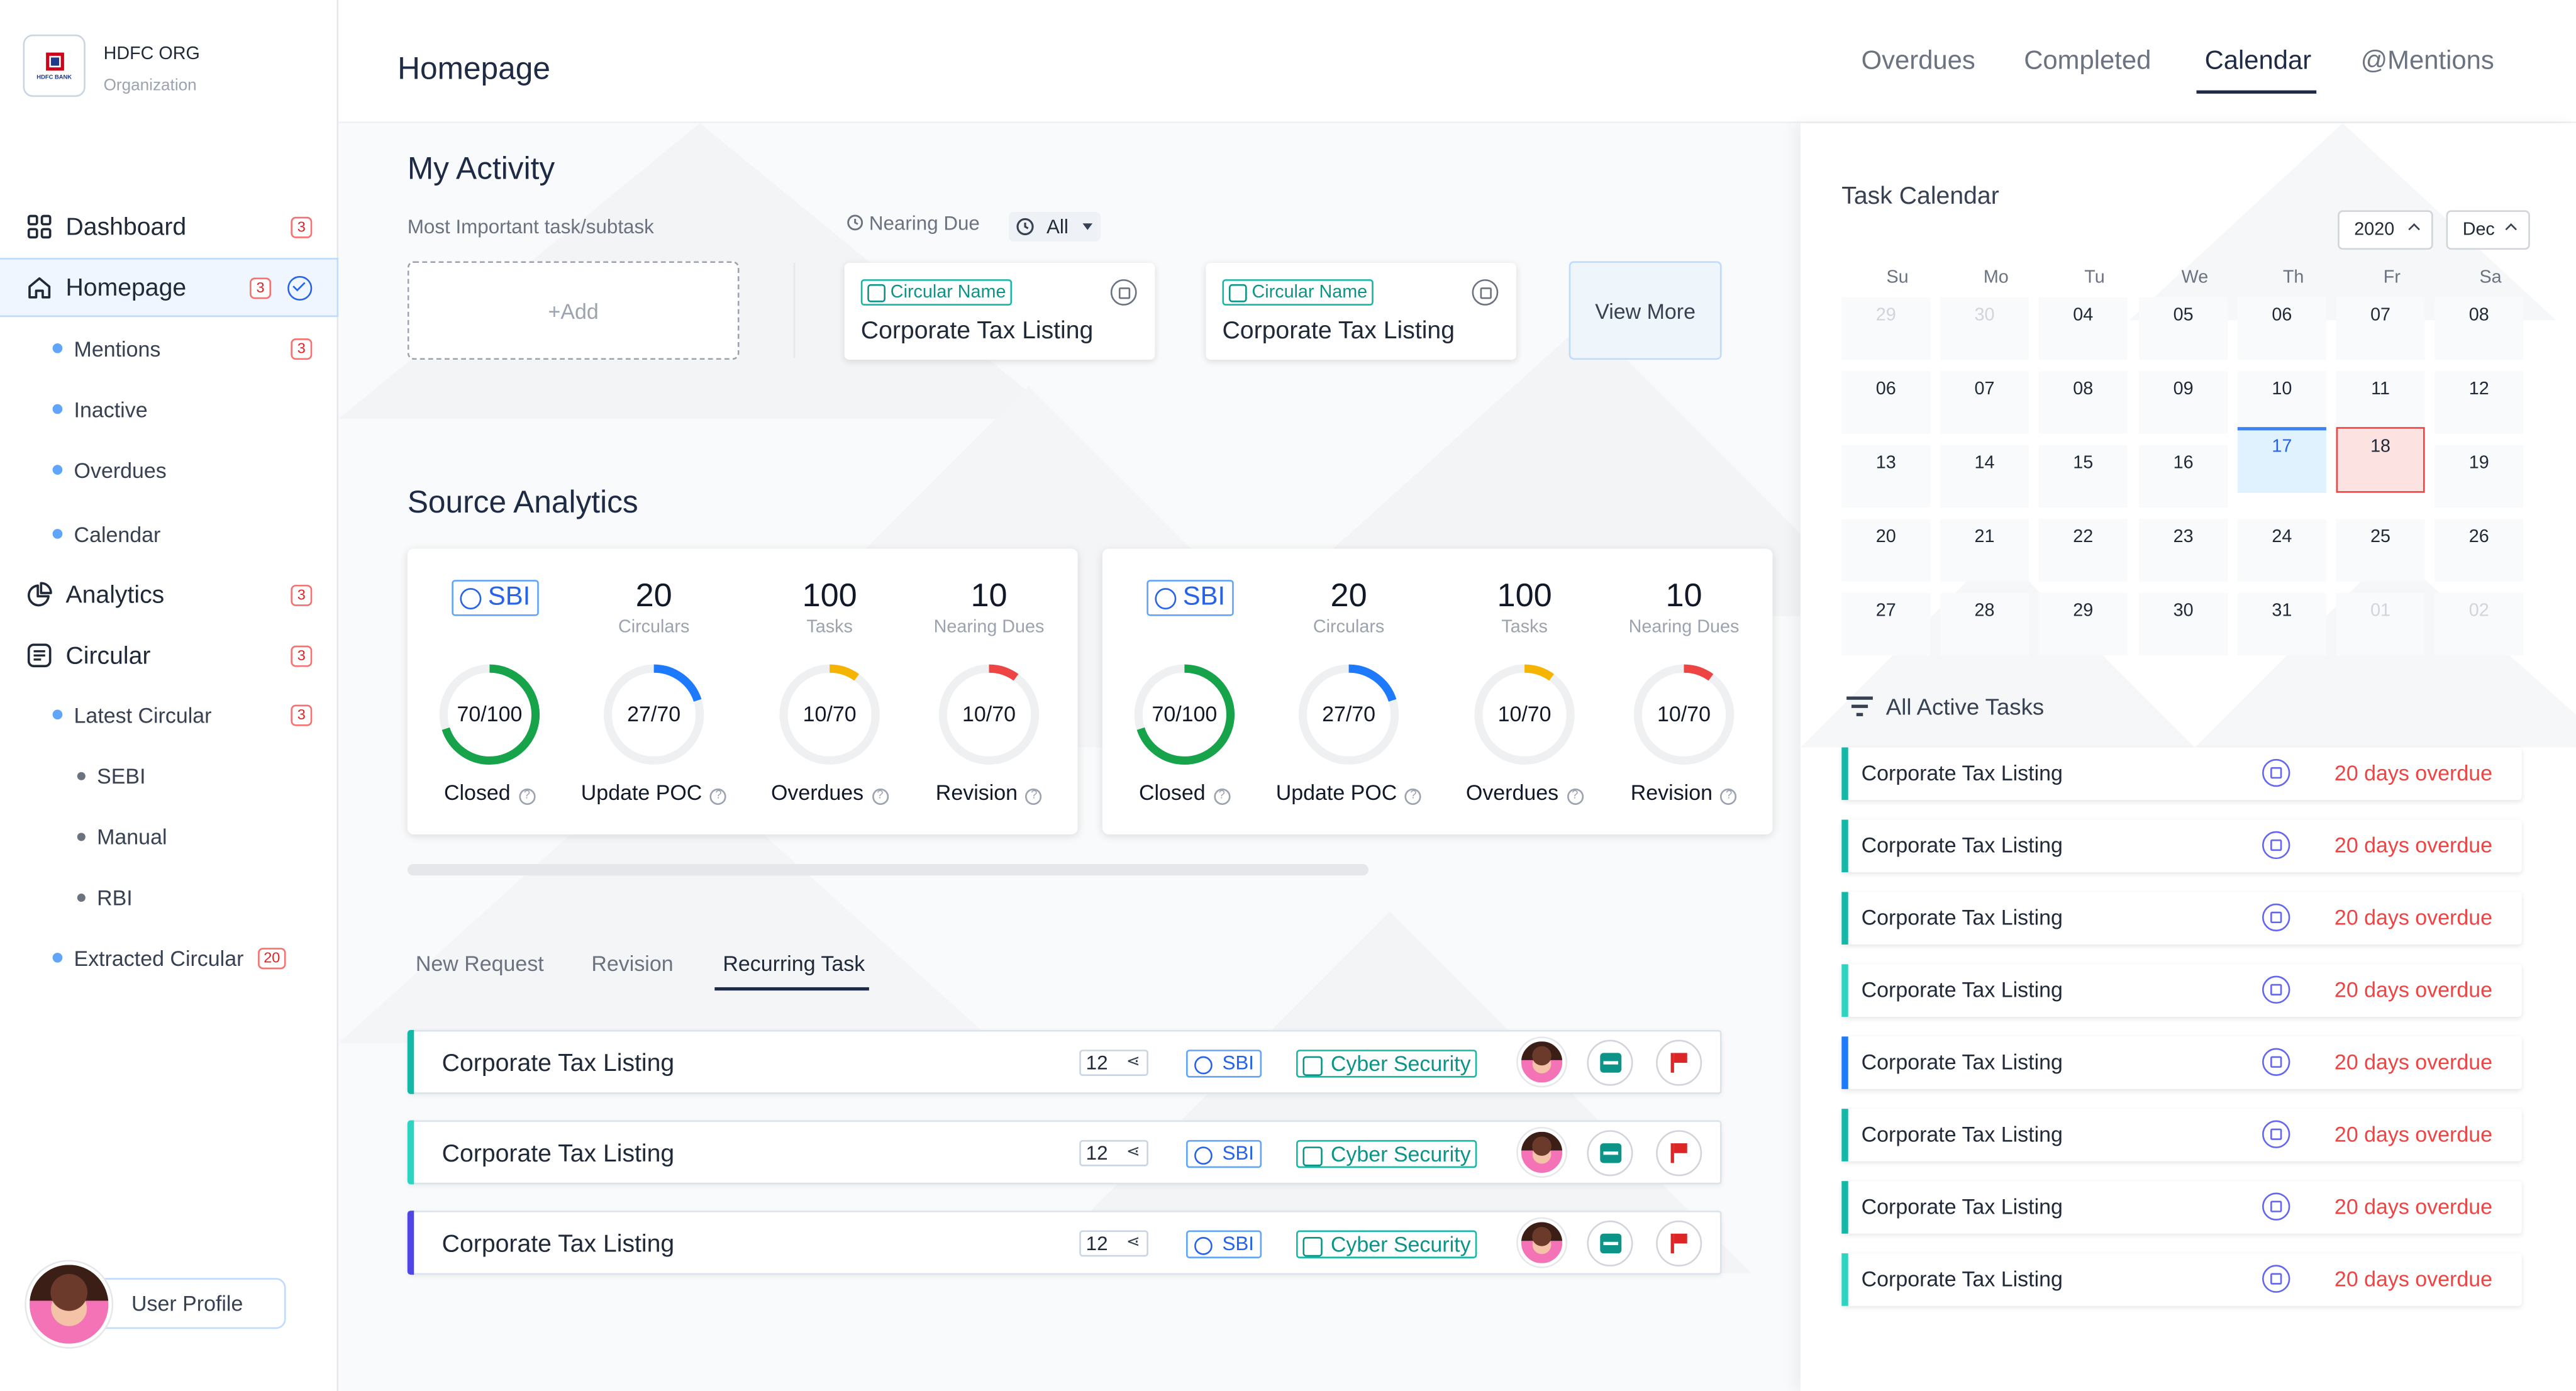 The image size is (2576, 1391). What do you see at coordinates (69, 1304) in the screenshot?
I see `user-avatar` at bounding box center [69, 1304].